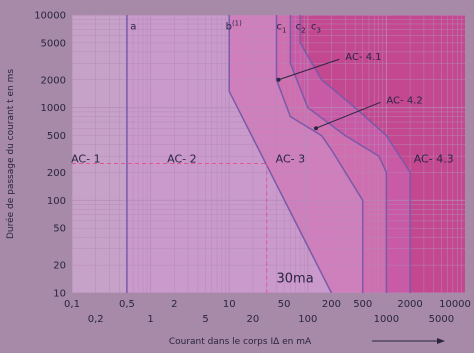  Describe the element at coordinates (56, 201) in the screenshot. I see `y-tick-label: 100` at that location.